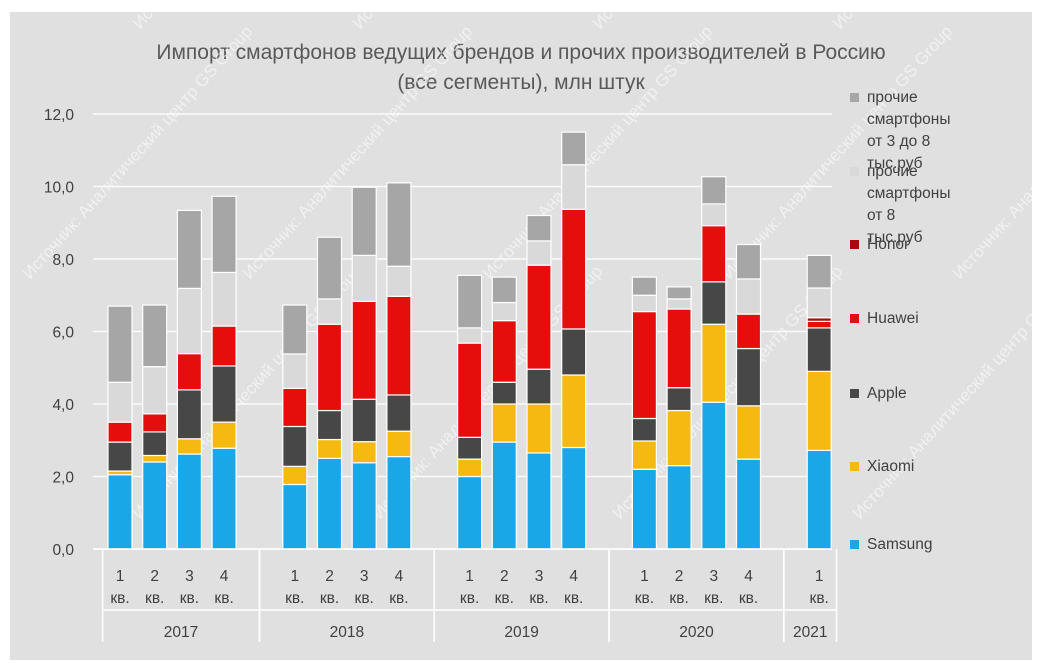  I want to click on x-year-label: 2018, so click(347, 632).